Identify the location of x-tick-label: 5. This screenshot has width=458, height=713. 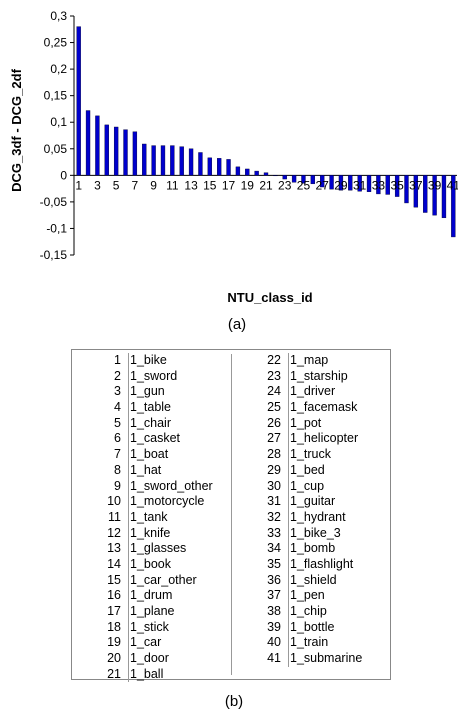
(116, 185).